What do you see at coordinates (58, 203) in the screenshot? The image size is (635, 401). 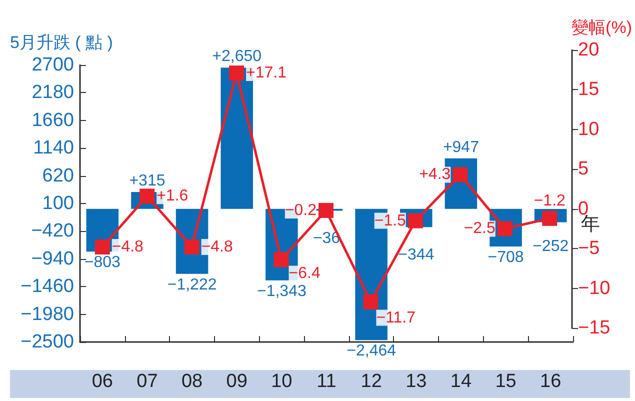 I see `y-tick-label: 100` at bounding box center [58, 203].